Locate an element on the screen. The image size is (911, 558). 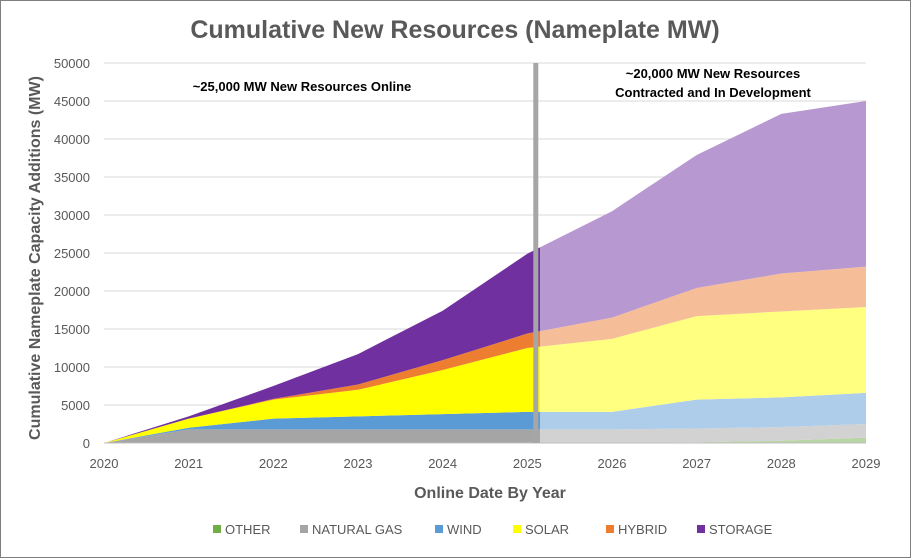
legend-label-wind: WIND is located at coordinates (464, 529).